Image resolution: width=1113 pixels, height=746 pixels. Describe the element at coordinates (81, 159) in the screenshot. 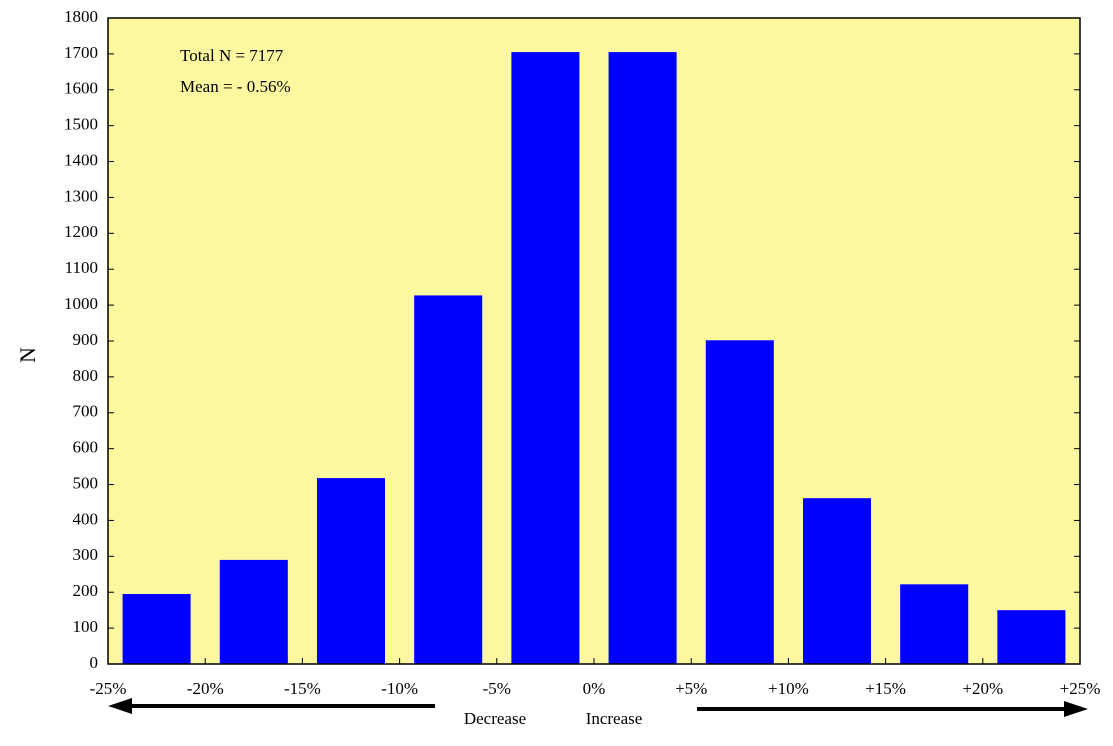

I see `y-tick-label: 1400` at that location.